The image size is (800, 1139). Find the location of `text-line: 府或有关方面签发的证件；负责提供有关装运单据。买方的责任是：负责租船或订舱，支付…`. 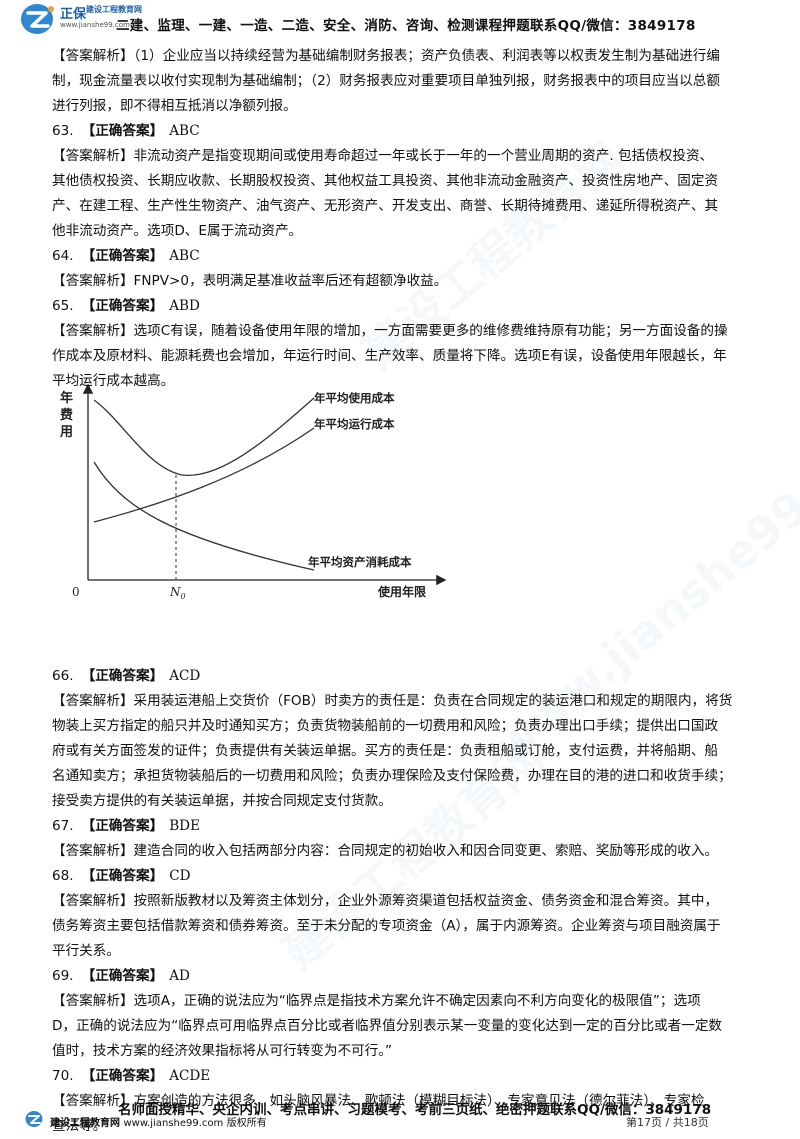

text-line: 府或有关方面签发的证件；负责提供有关装运单据。买方的责任是：负责租船或订舱，支付… is located at coordinates (385, 751).